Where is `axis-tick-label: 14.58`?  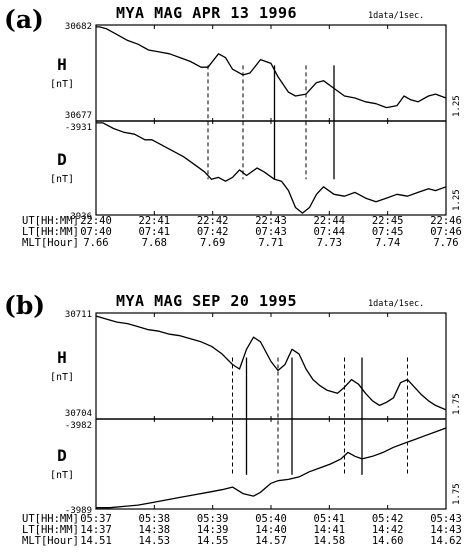
axis-tick-label: 14.58 is located at coordinates (330, 541).